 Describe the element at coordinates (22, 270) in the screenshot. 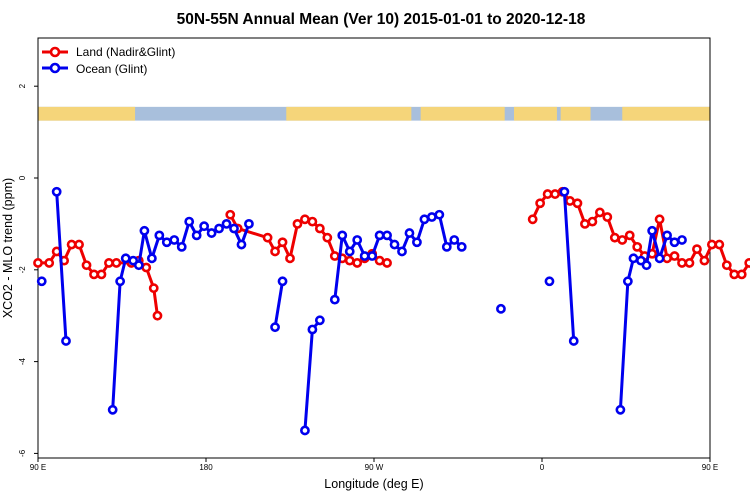

I see `y-tick-label: -2` at that location.